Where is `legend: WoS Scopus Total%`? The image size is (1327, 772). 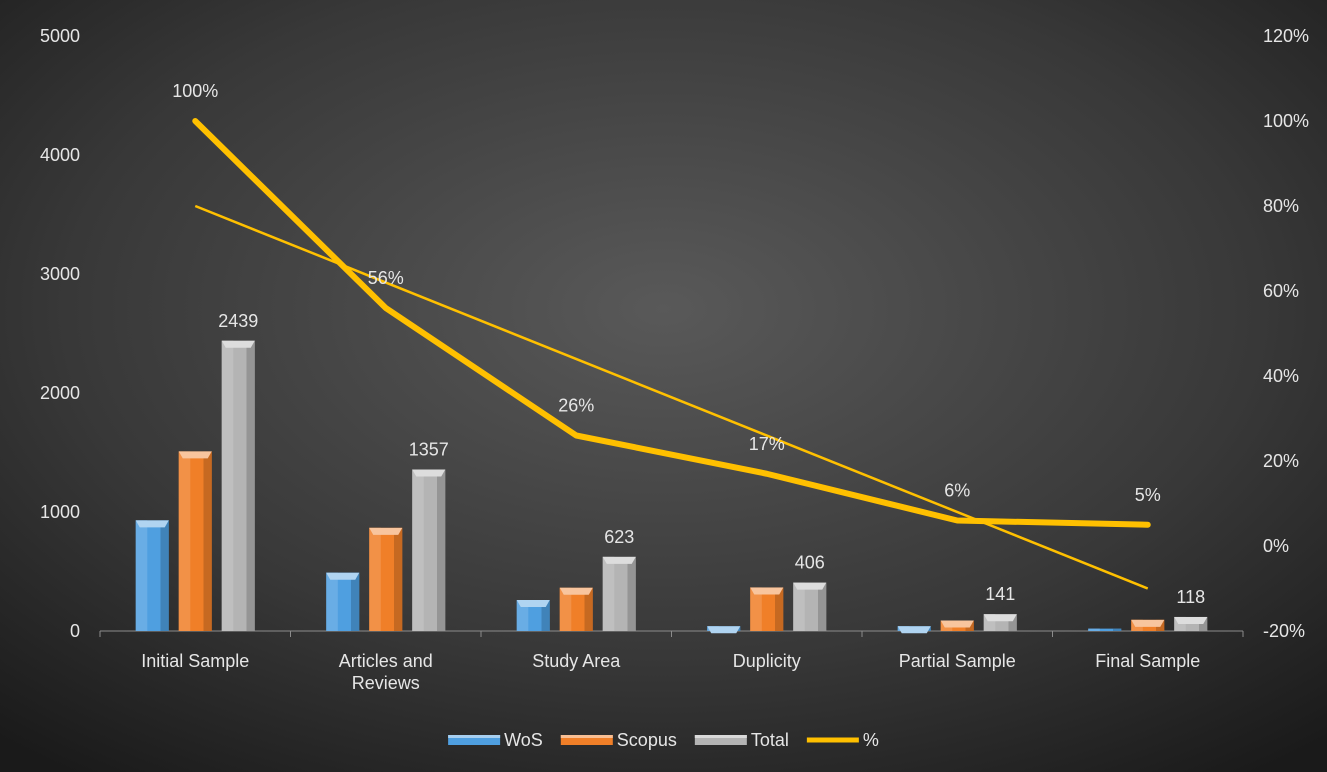
legend: WoS Scopus Total% is located at coordinates (663, 740).